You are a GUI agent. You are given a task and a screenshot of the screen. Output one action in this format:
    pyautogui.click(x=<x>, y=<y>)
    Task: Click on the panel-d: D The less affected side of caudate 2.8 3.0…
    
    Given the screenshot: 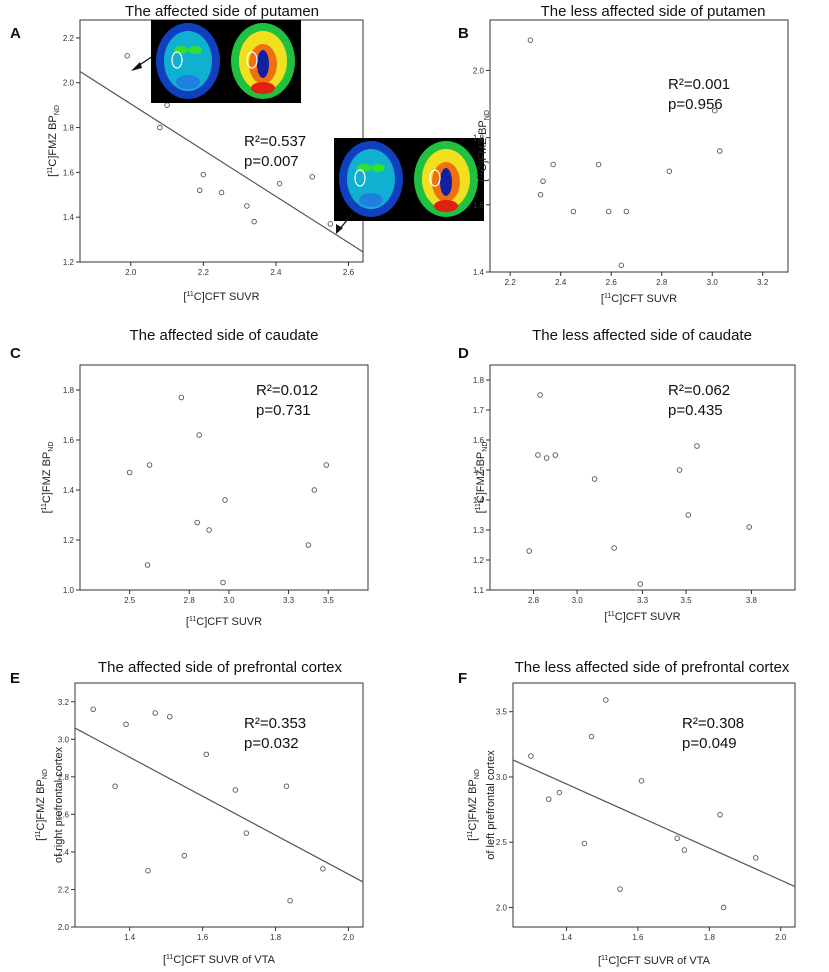 What is the action you would take?
    pyautogui.click(x=627, y=475)
    